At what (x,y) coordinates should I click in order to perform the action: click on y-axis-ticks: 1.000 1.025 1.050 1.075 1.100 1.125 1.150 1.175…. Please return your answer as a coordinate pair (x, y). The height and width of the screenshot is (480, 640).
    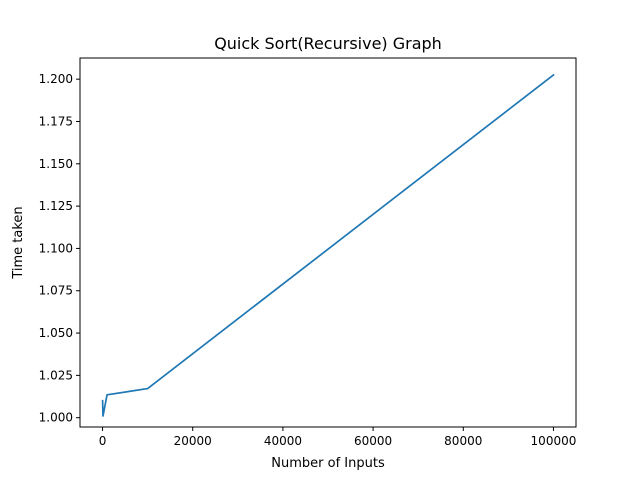
    Looking at the image, I should click on (59, 248).